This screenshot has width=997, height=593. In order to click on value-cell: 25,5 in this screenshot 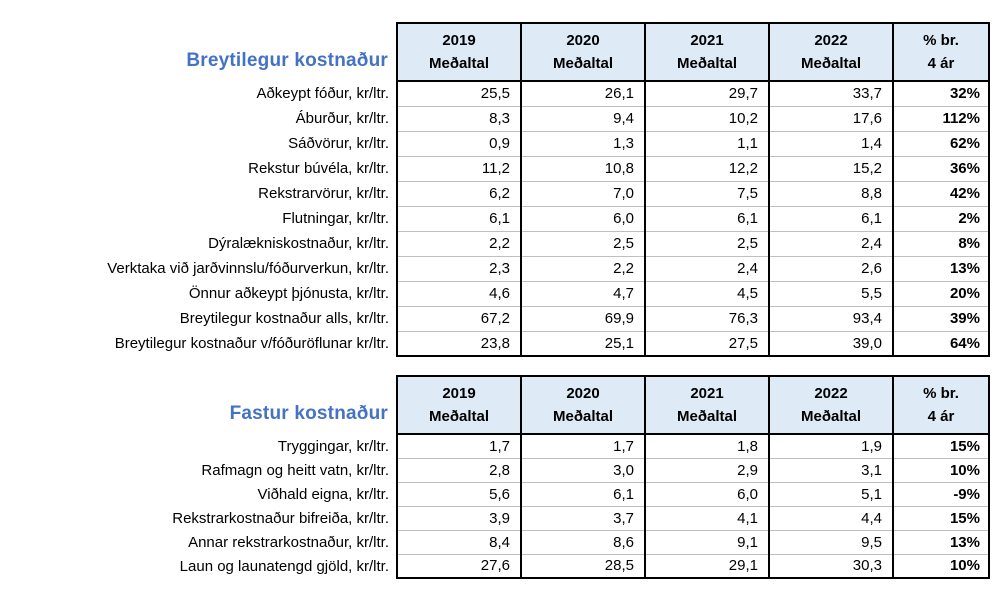, I will do `click(458, 94)`.